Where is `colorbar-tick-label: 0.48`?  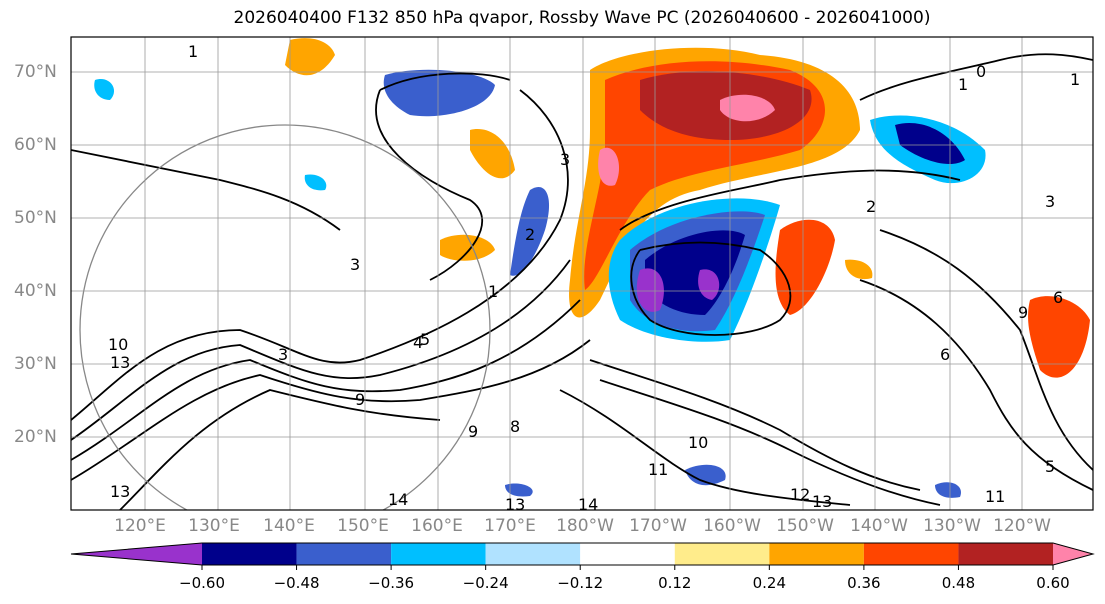 colorbar-tick-label: 0.48 is located at coordinates (958, 583).